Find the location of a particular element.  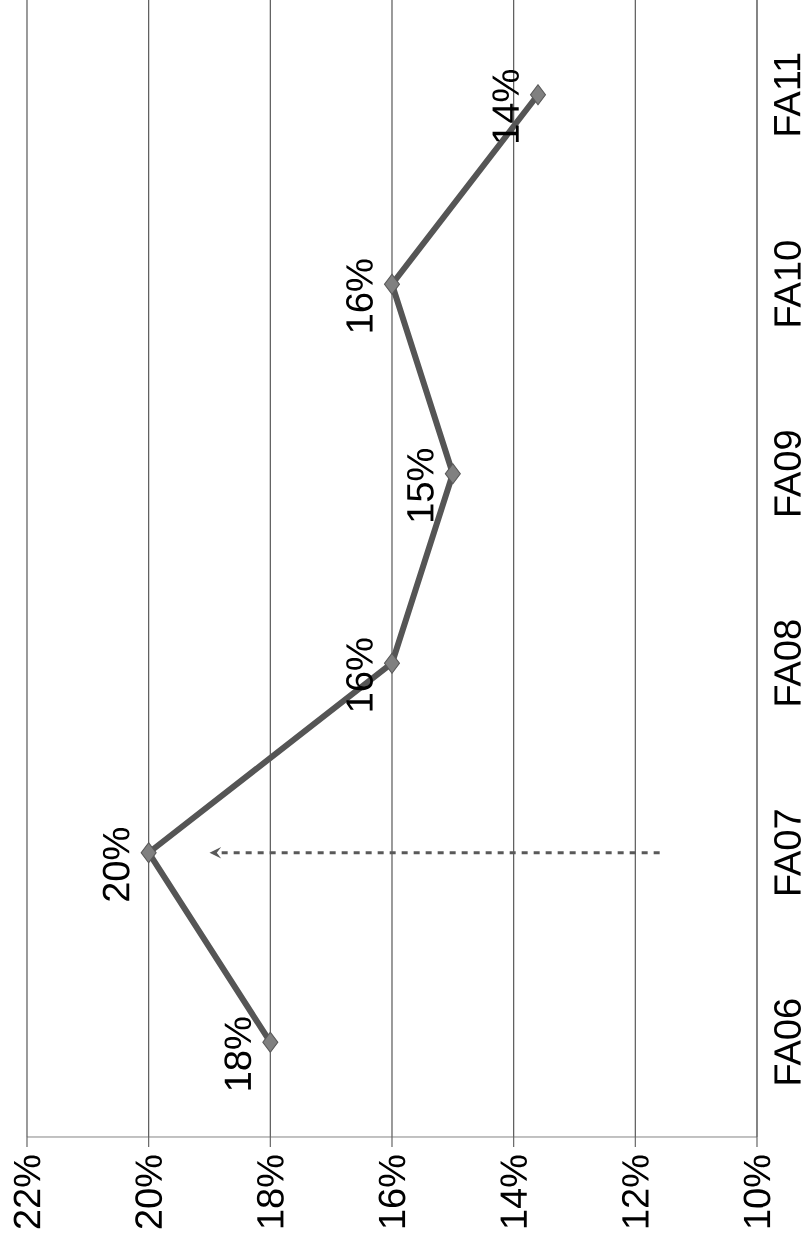

y-tick-label: FA09 is located at coordinates (787, 473).